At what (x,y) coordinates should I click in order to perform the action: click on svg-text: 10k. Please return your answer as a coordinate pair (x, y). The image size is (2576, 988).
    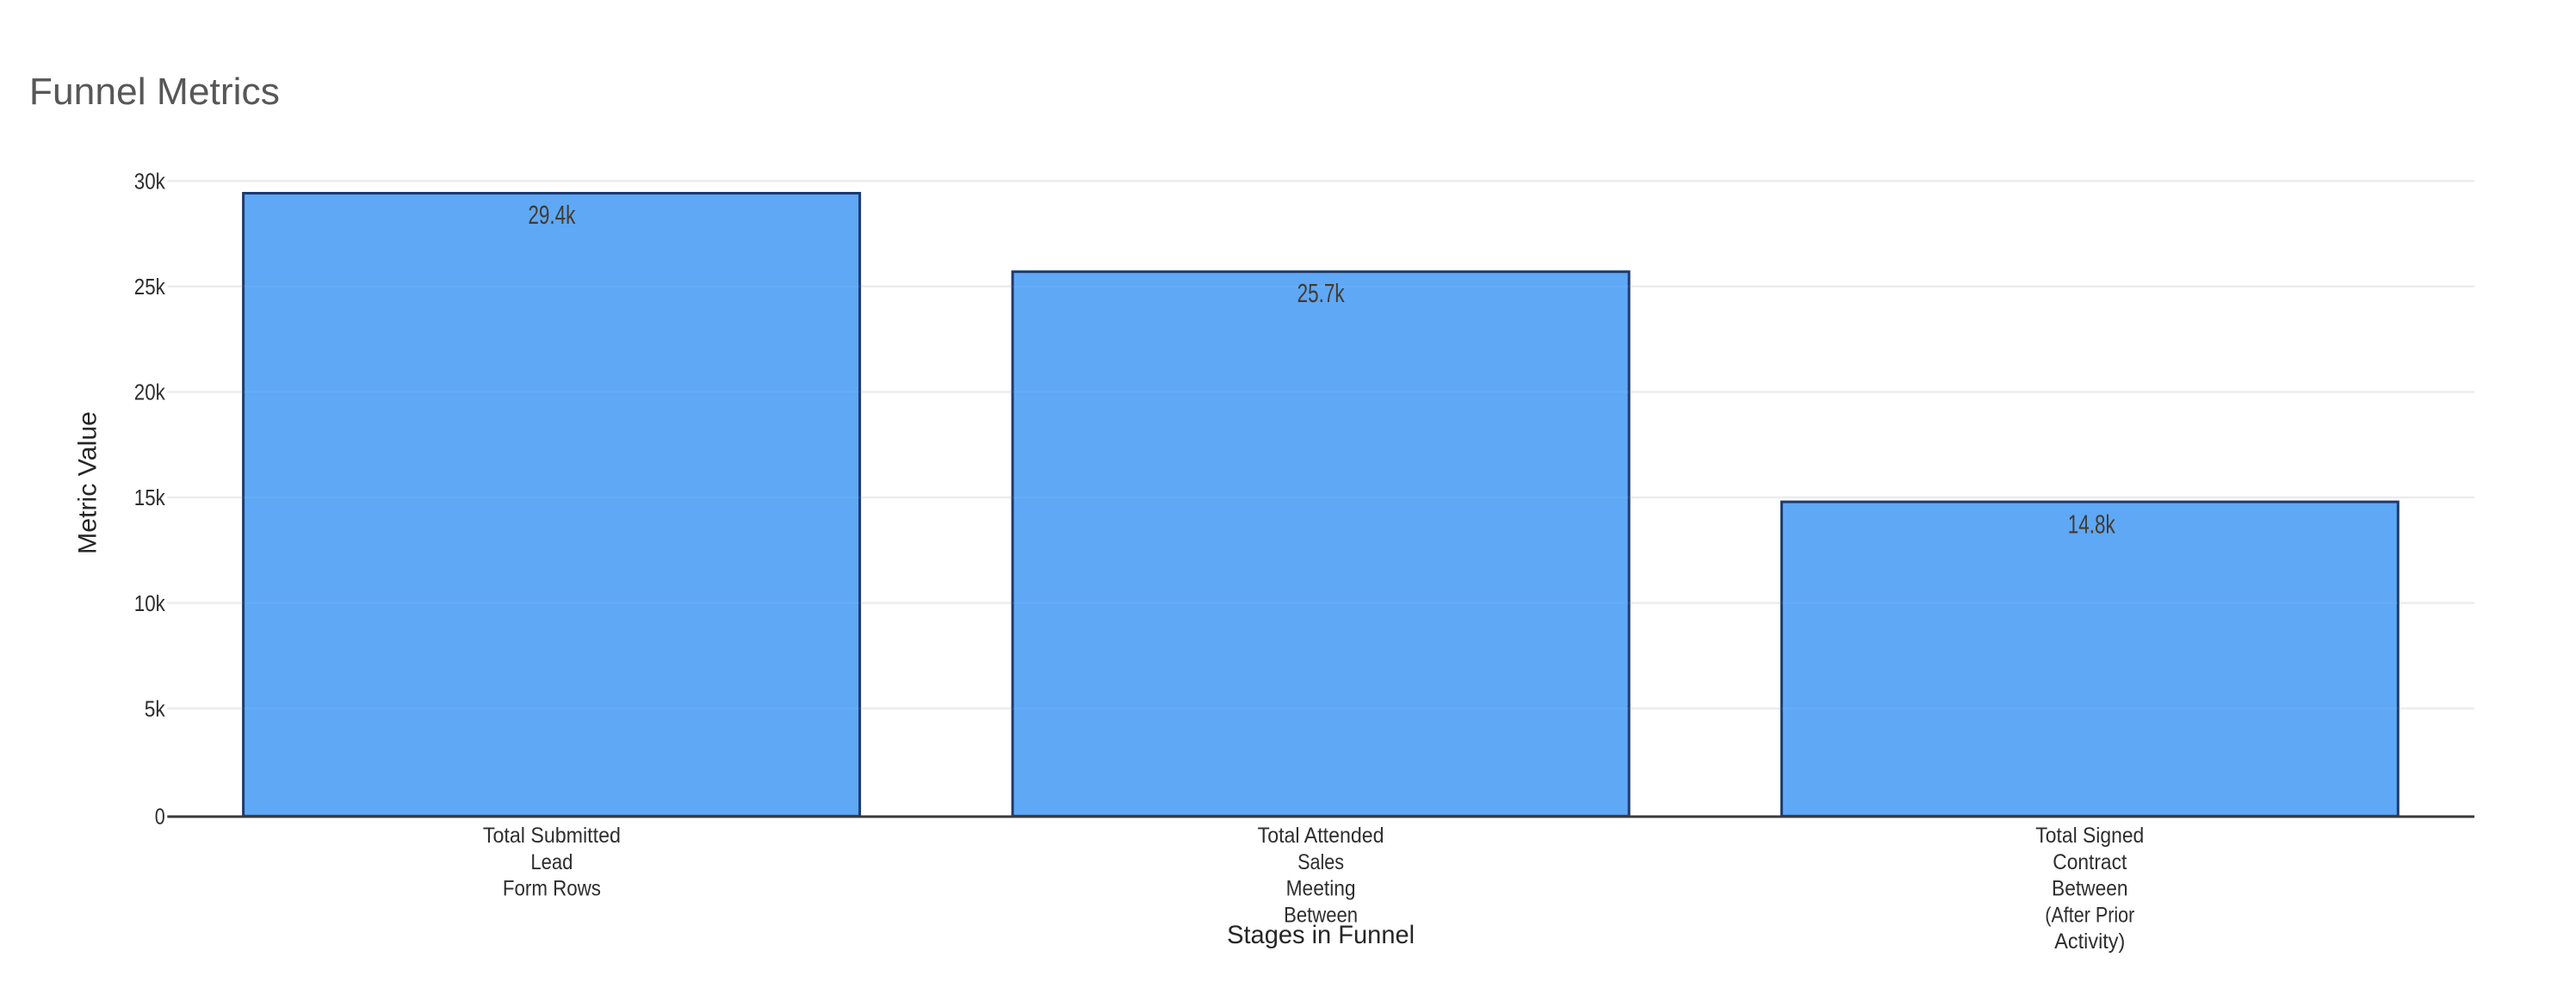
    Looking at the image, I should click on (150, 604).